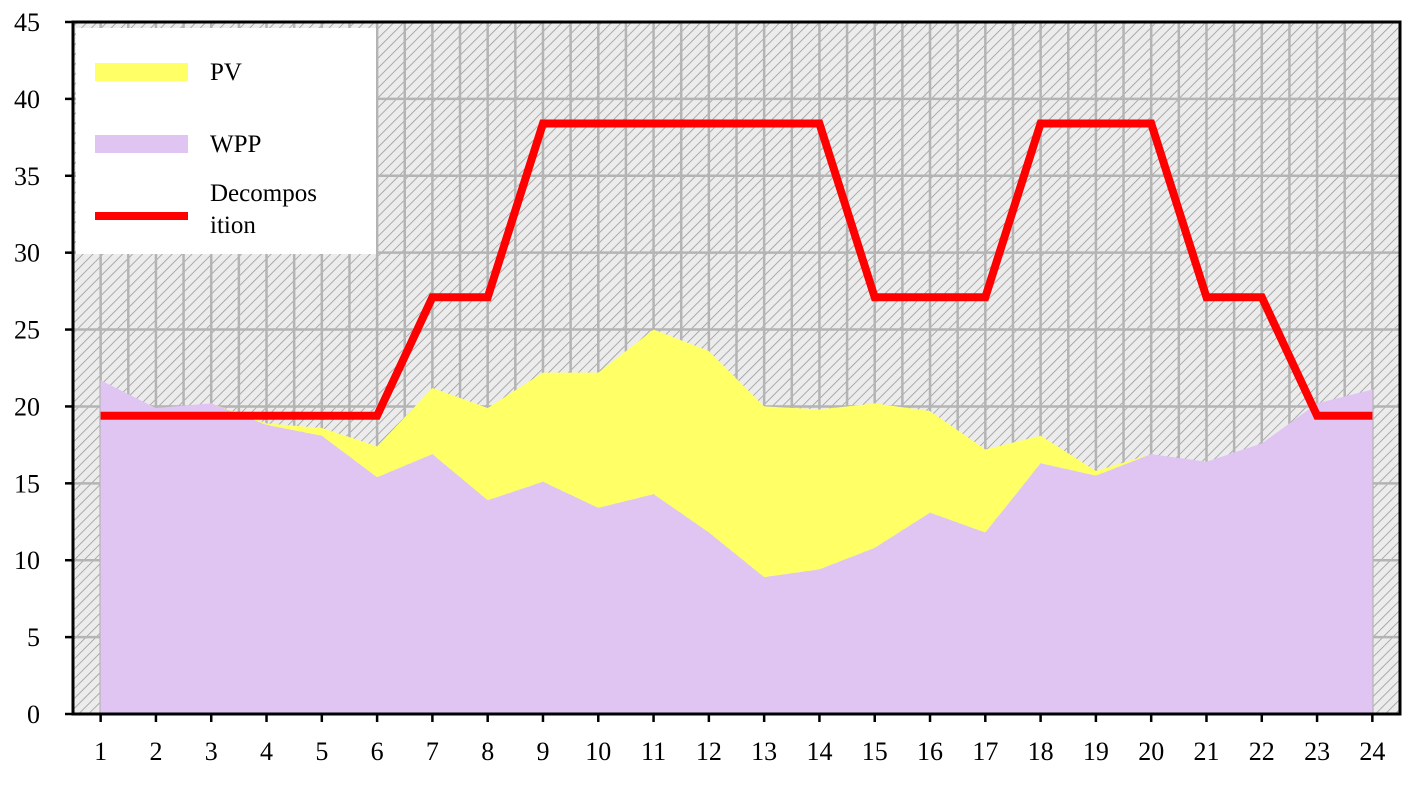  Describe the element at coordinates (1317, 751) in the screenshot. I see `x-tick-label: 23` at that location.